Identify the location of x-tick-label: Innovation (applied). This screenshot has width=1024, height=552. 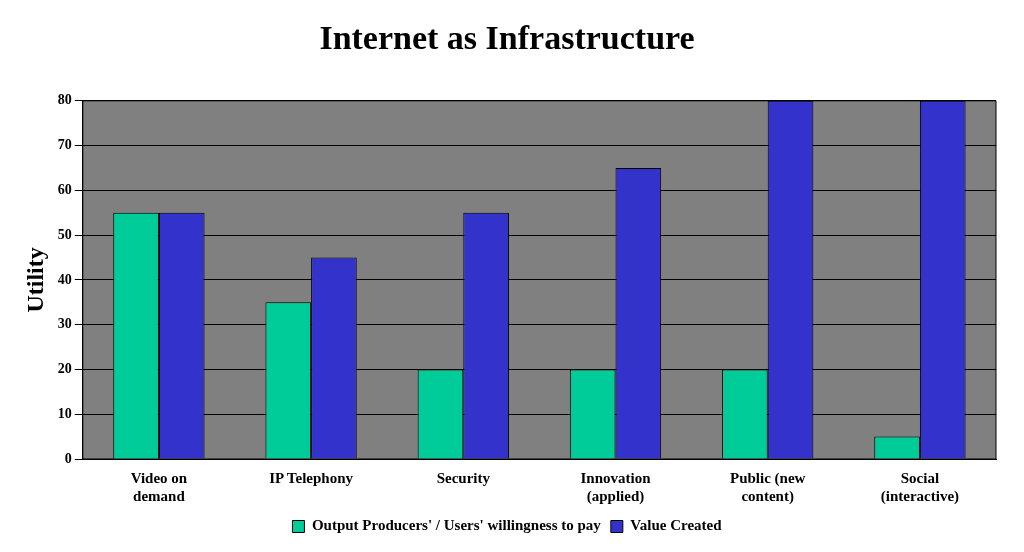
(616, 487).